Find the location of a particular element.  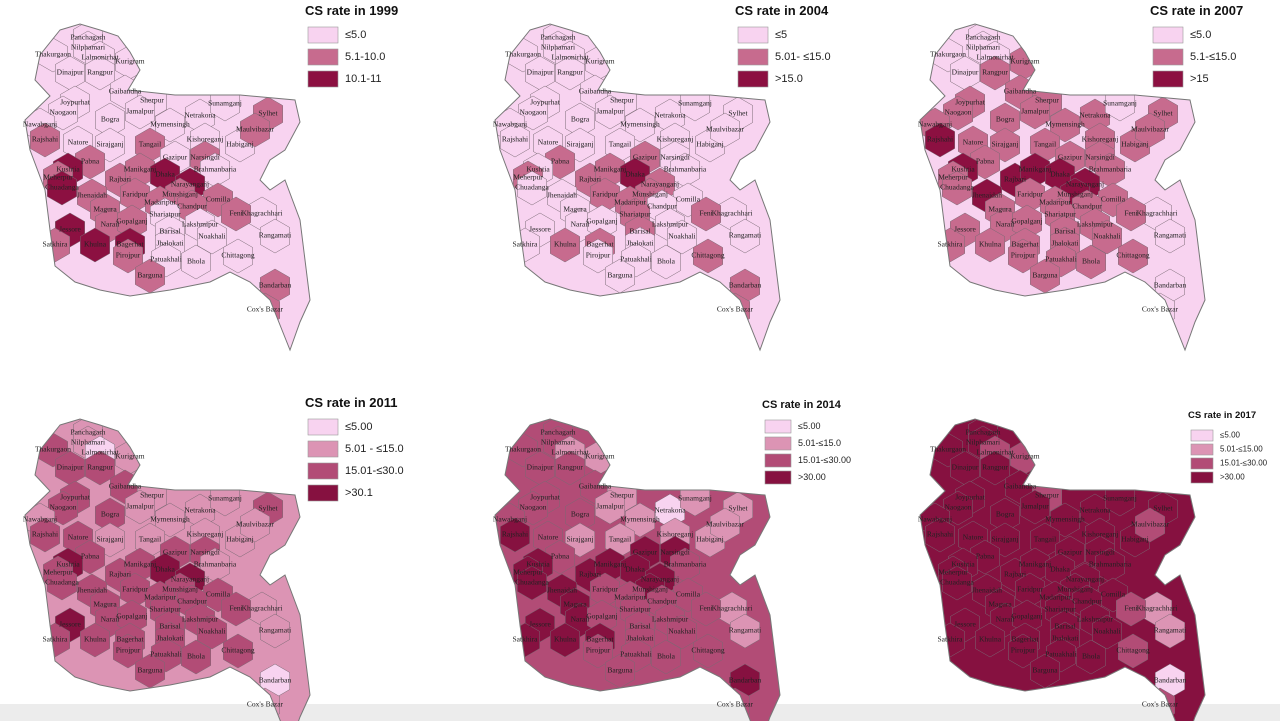

district-label: Naogaon is located at coordinates (532, 507).